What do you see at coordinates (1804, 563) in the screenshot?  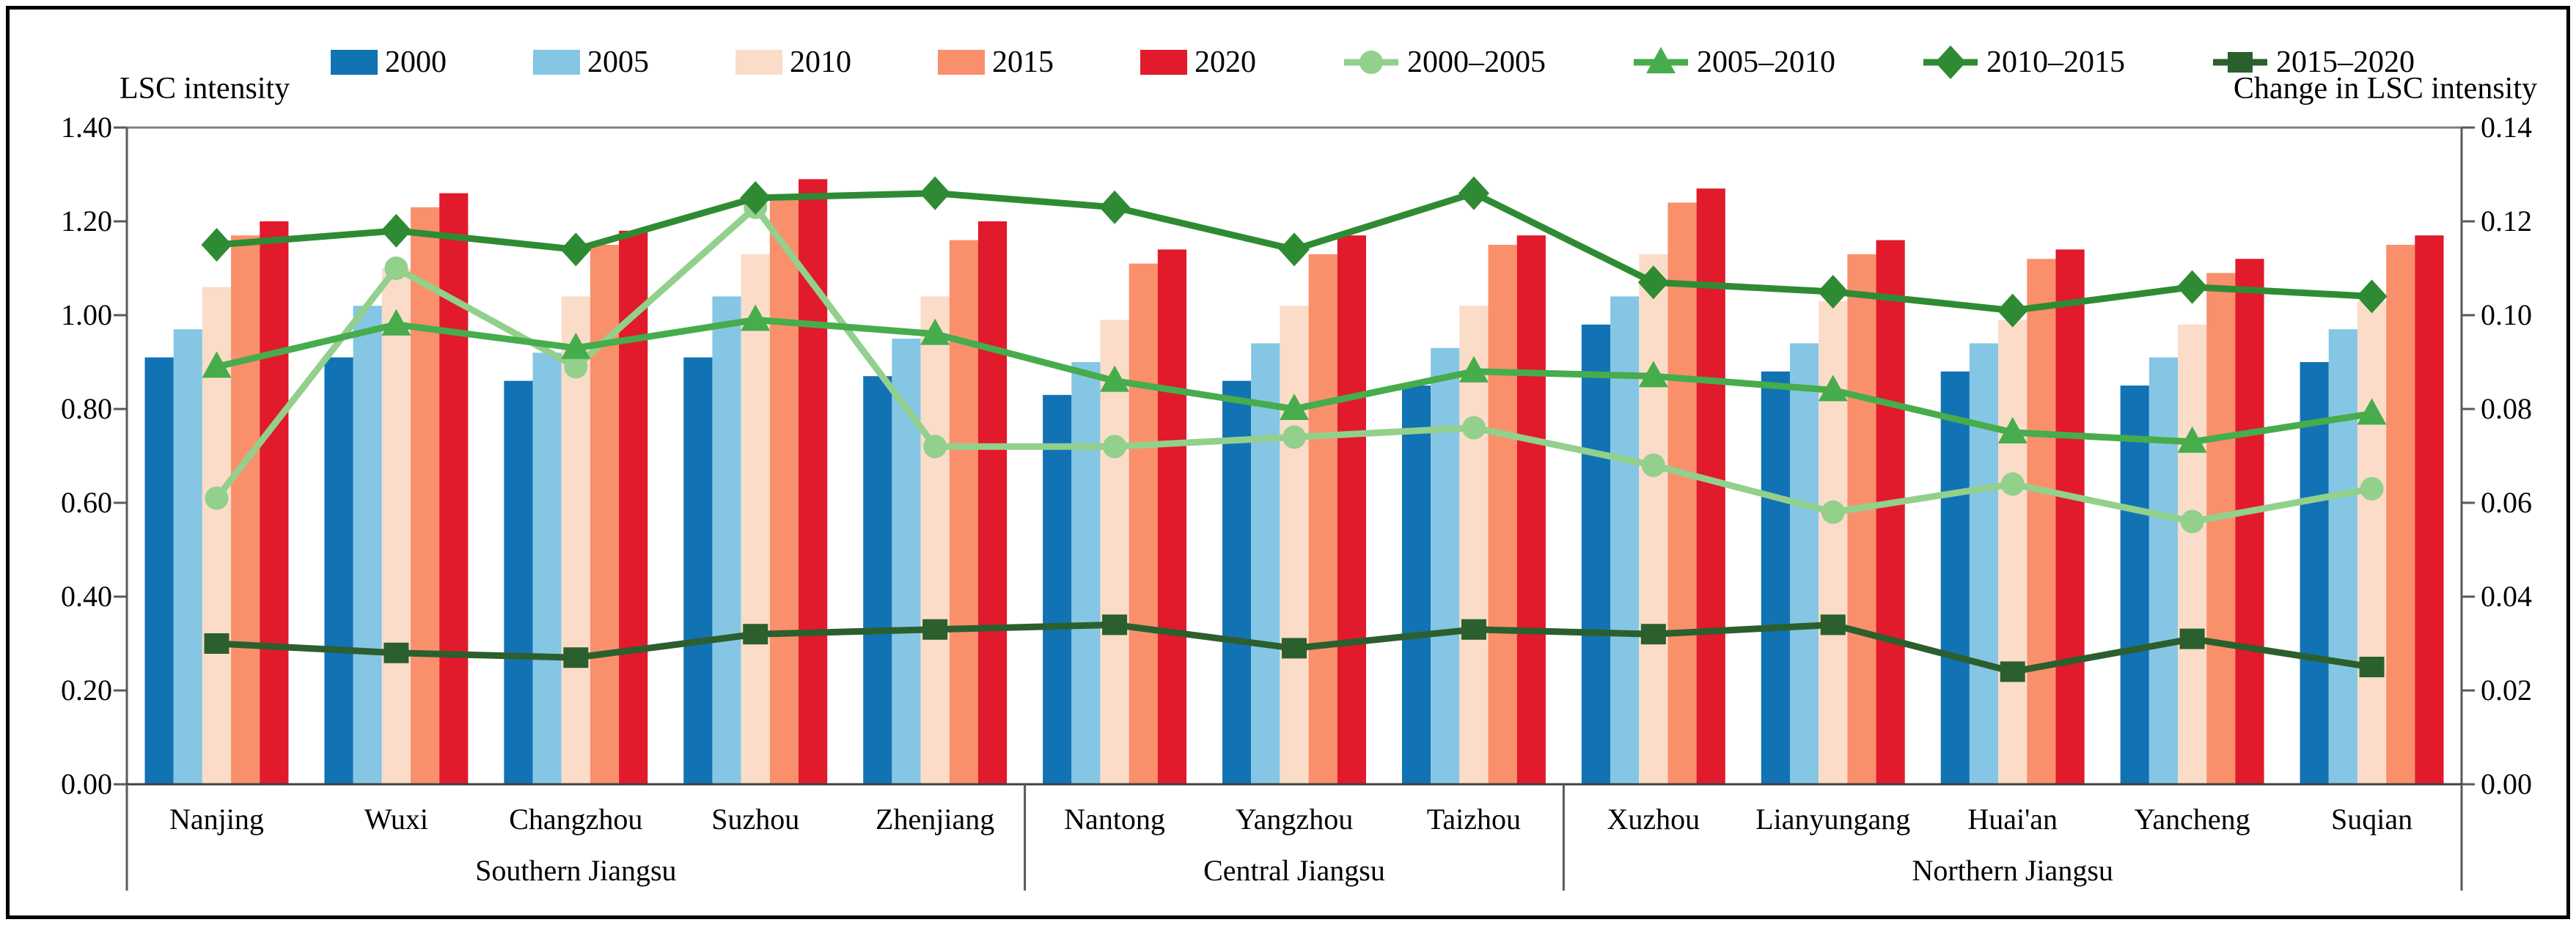 I see `bar-2005-Lianyungang` at bounding box center [1804, 563].